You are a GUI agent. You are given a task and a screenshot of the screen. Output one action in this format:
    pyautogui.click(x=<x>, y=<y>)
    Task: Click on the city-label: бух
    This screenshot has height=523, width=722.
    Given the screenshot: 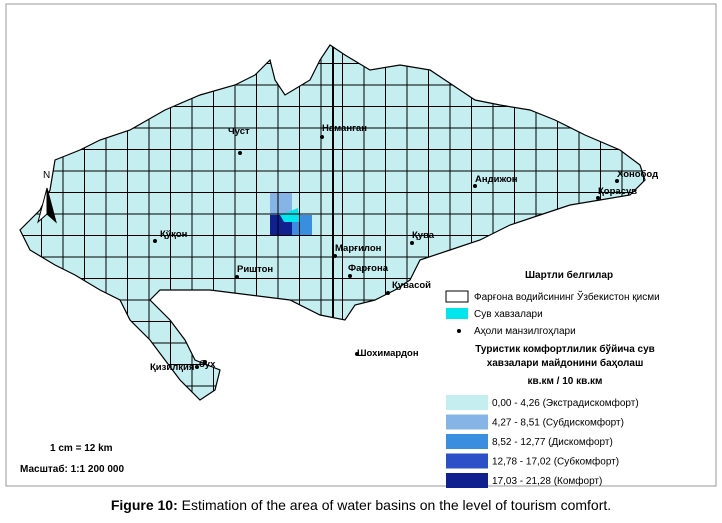 What is the action you would take?
    pyautogui.click(x=207, y=364)
    